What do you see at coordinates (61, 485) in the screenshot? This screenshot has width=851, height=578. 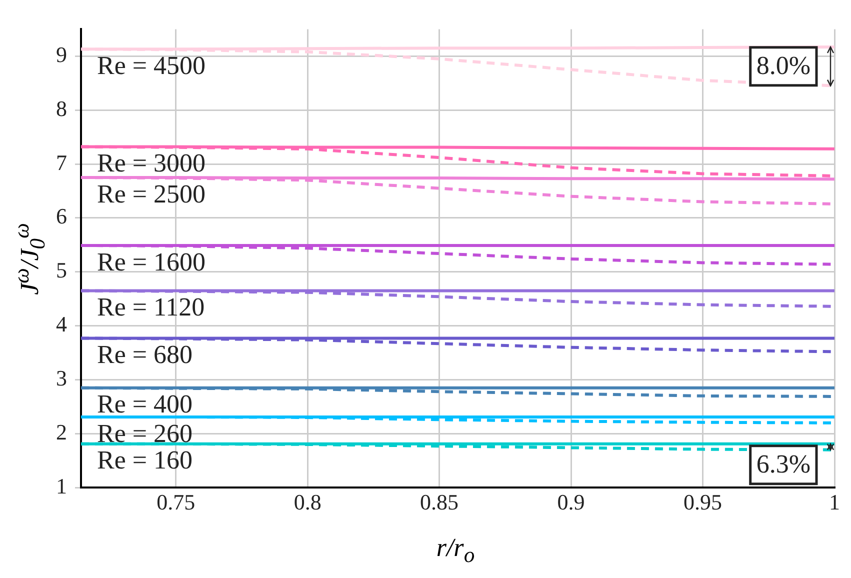 I see `y-tick-label: 1` at bounding box center [61, 485].